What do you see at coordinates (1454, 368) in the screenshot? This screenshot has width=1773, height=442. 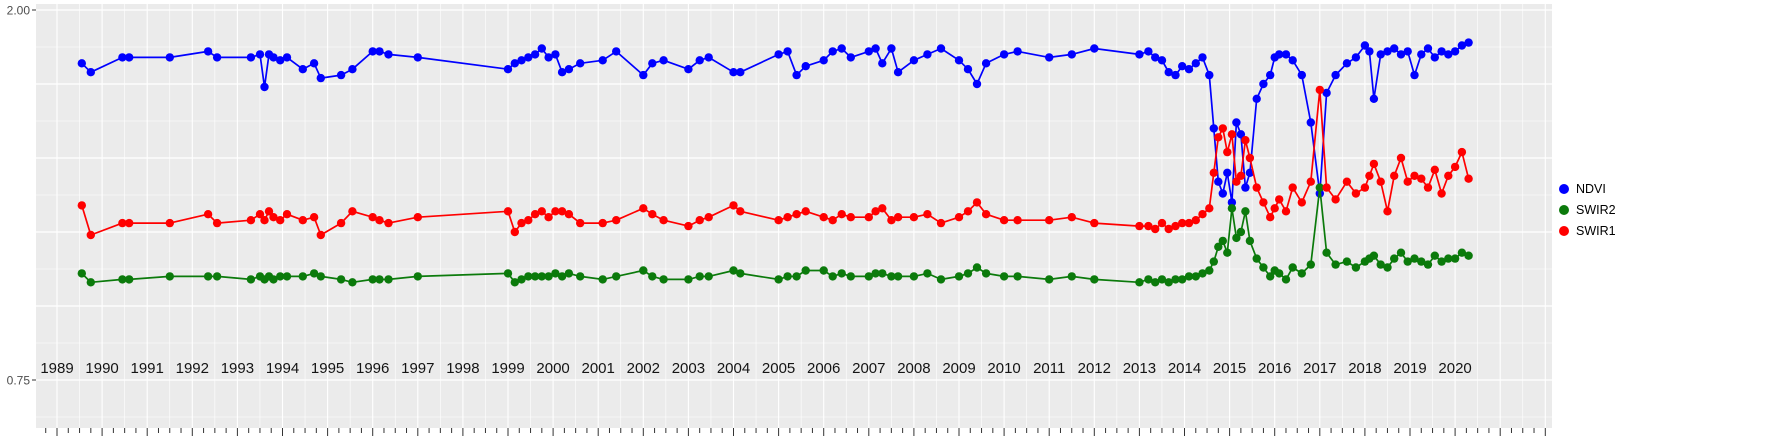 I see `x-tick-label: 2020` at bounding box center [1454, 368].